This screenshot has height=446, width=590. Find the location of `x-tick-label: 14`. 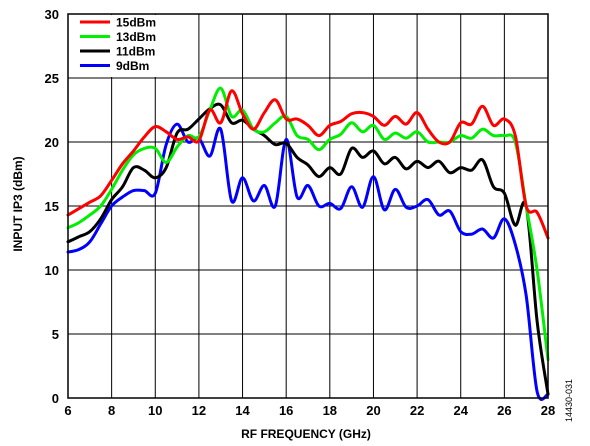

x-tick-label: 14 is located at coordinates (242, 410).